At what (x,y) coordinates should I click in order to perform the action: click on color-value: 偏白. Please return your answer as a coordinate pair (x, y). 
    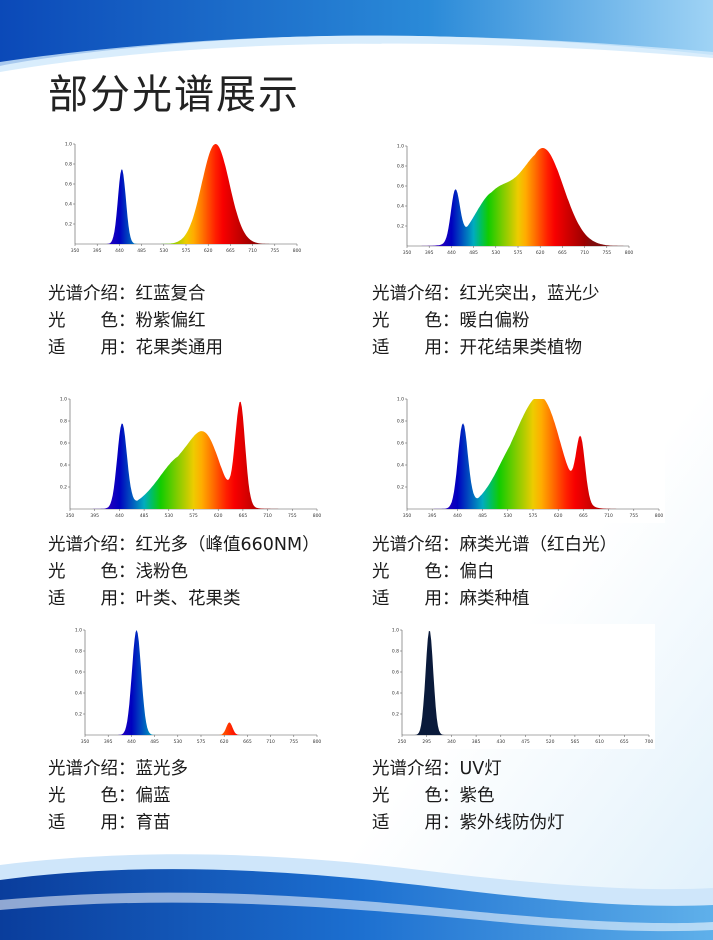
    Looking at the image, I should click on (477, 572).